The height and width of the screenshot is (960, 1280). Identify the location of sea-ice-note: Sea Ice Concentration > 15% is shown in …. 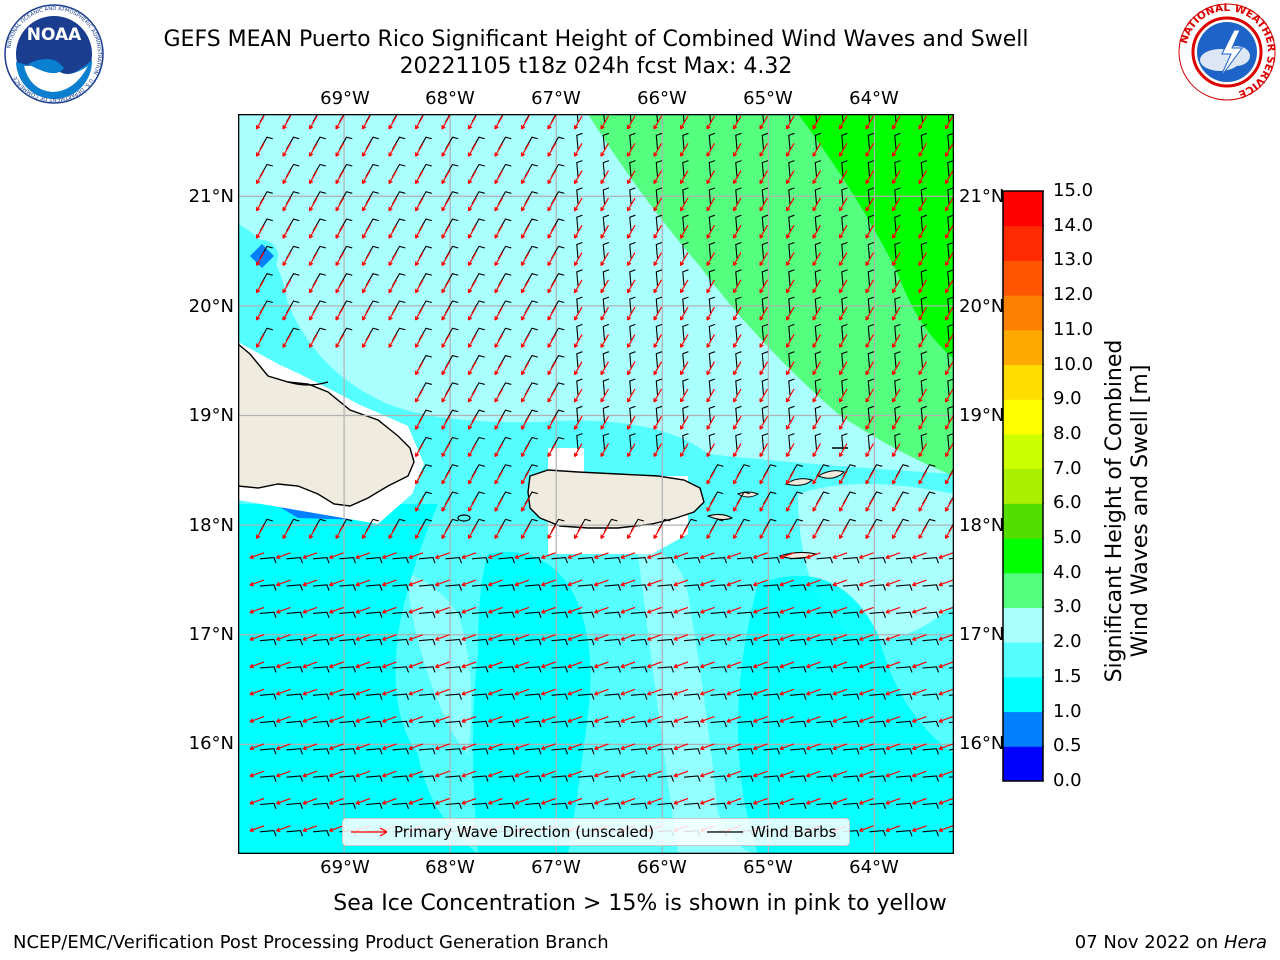
(640, 903).